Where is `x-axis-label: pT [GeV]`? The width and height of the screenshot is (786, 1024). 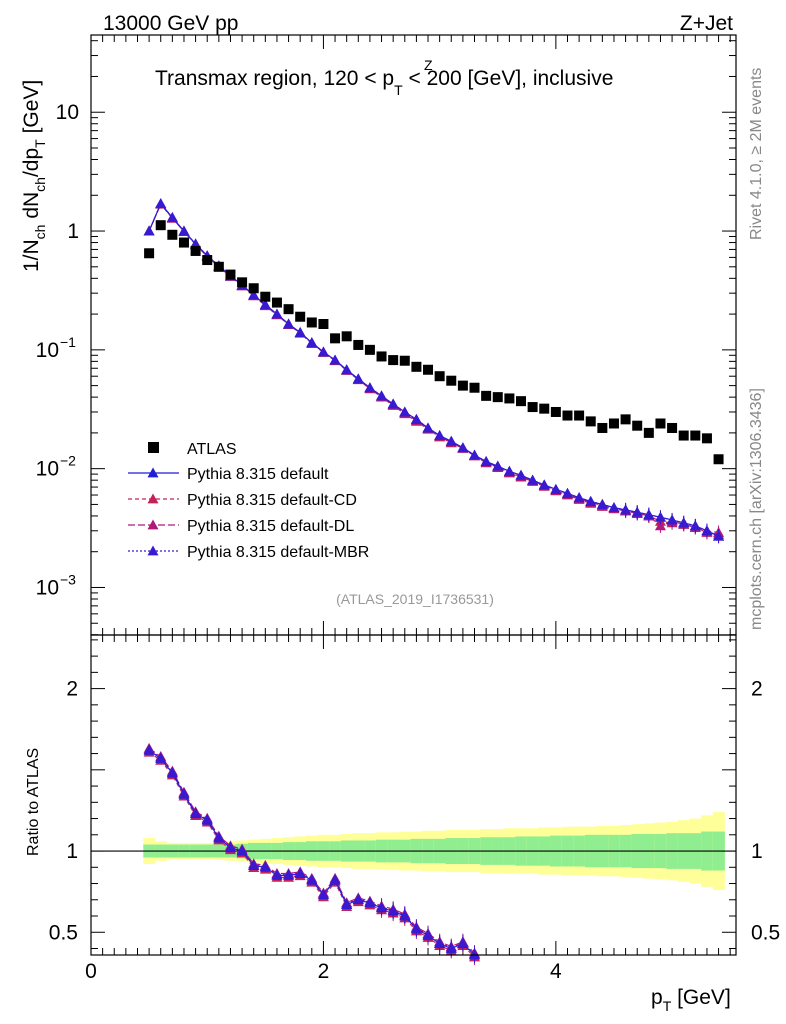 x-axis-label: pT [GeV] is located at coordinates (691, 1000).